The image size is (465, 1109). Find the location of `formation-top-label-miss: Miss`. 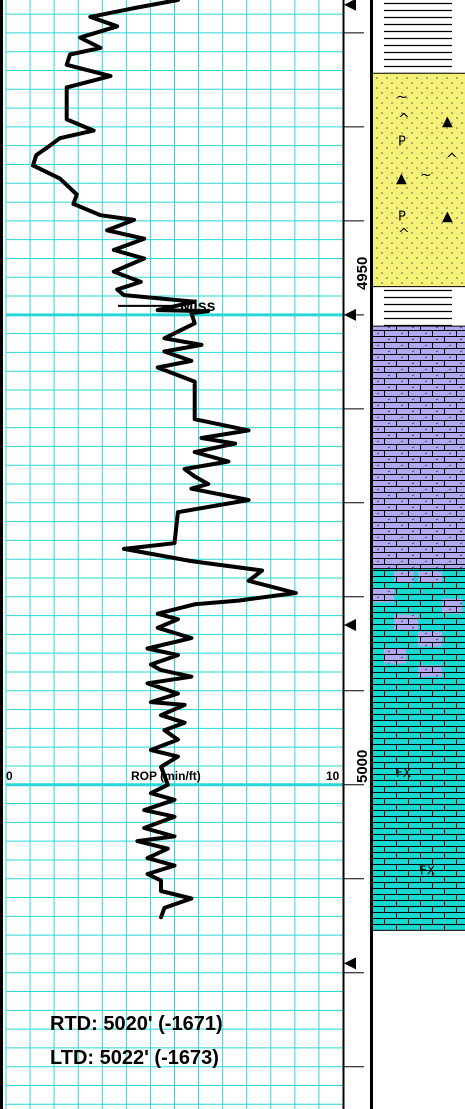

formation-top-label-miss: Miss is located at coordinates (198, 306).